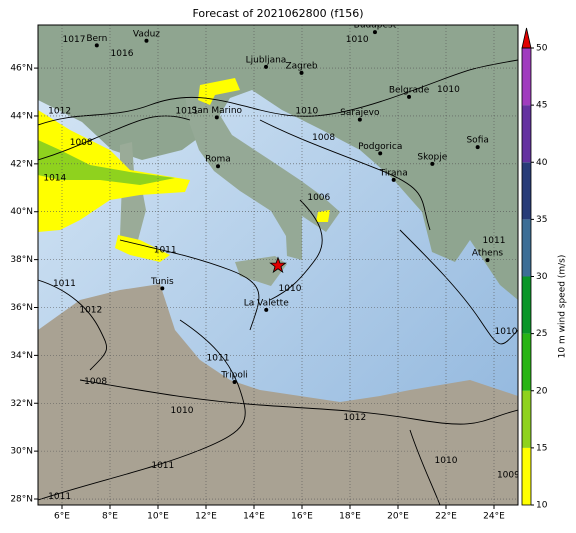  I want to click on isobar-label: 1016, so click(122, 54).